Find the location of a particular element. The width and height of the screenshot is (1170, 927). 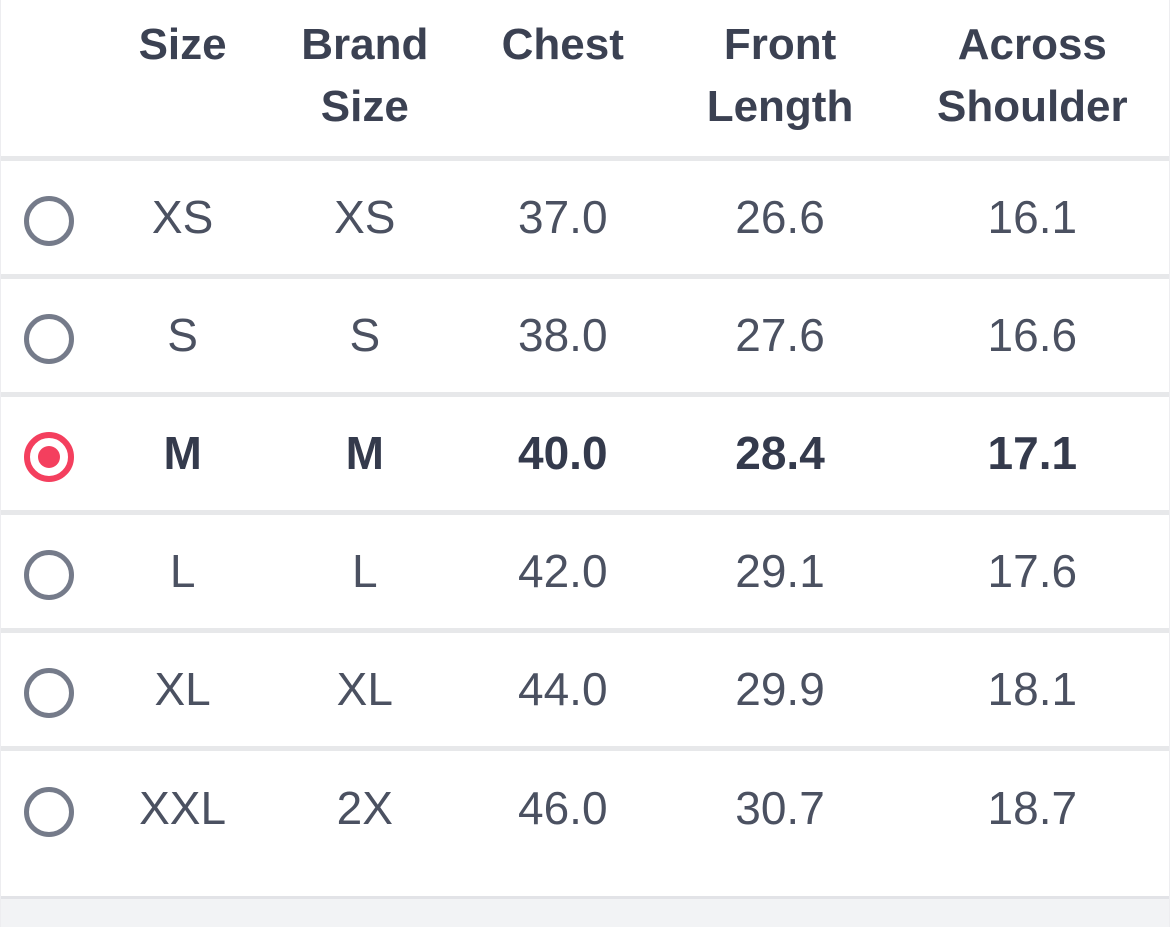

header-radio-spacer is located at coordinates (49, 80).